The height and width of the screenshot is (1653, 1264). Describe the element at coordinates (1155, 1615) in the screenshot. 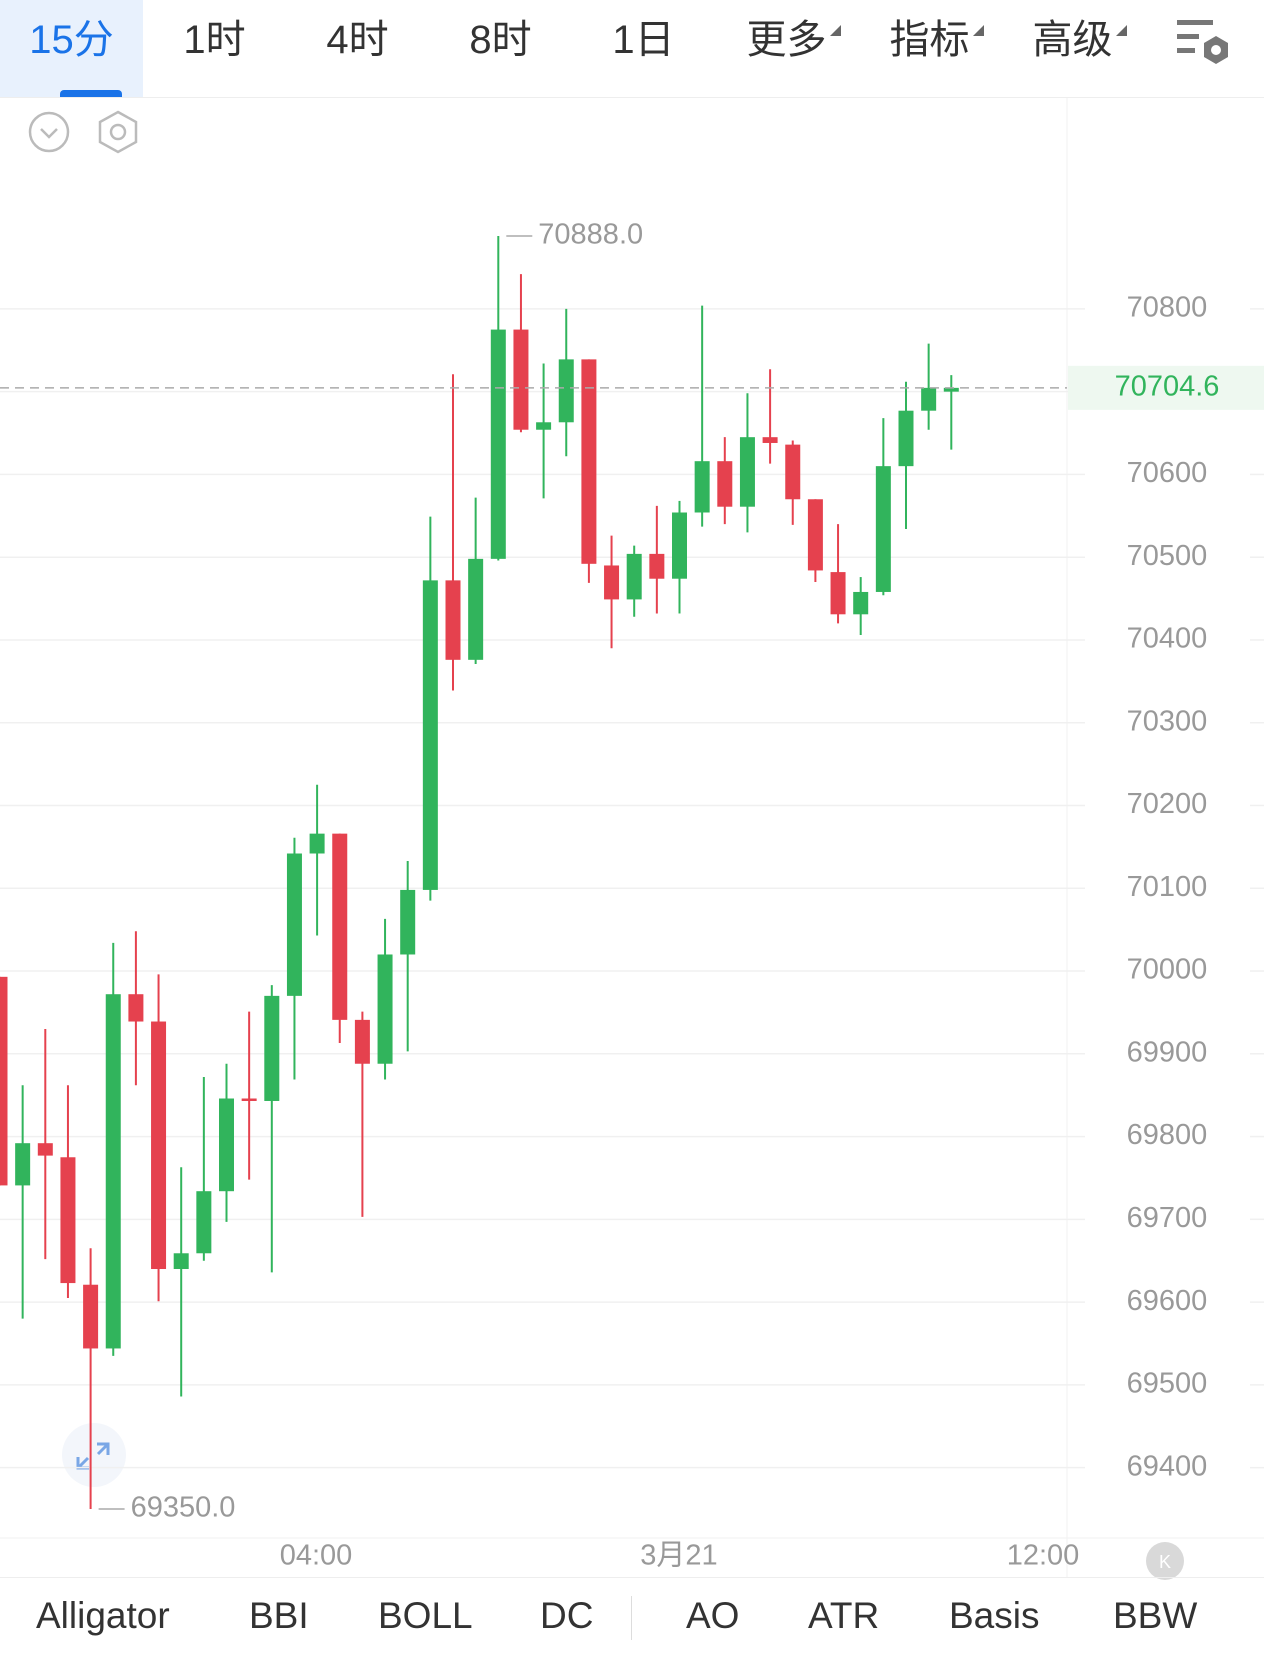

I see `indicator-button: BBW` at that location.